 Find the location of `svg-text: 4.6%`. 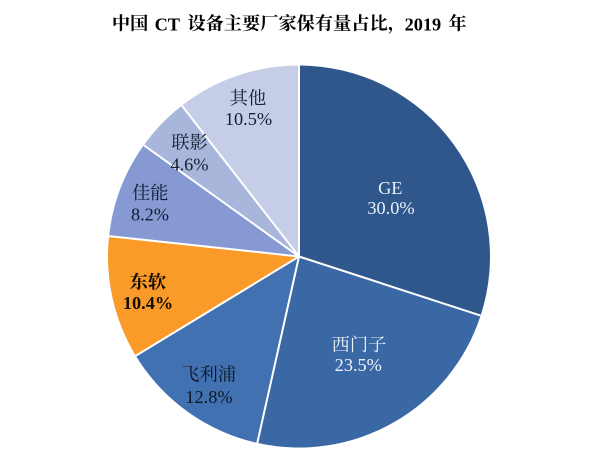

svg-text: 4.6% is located at coordinates (189, 164).